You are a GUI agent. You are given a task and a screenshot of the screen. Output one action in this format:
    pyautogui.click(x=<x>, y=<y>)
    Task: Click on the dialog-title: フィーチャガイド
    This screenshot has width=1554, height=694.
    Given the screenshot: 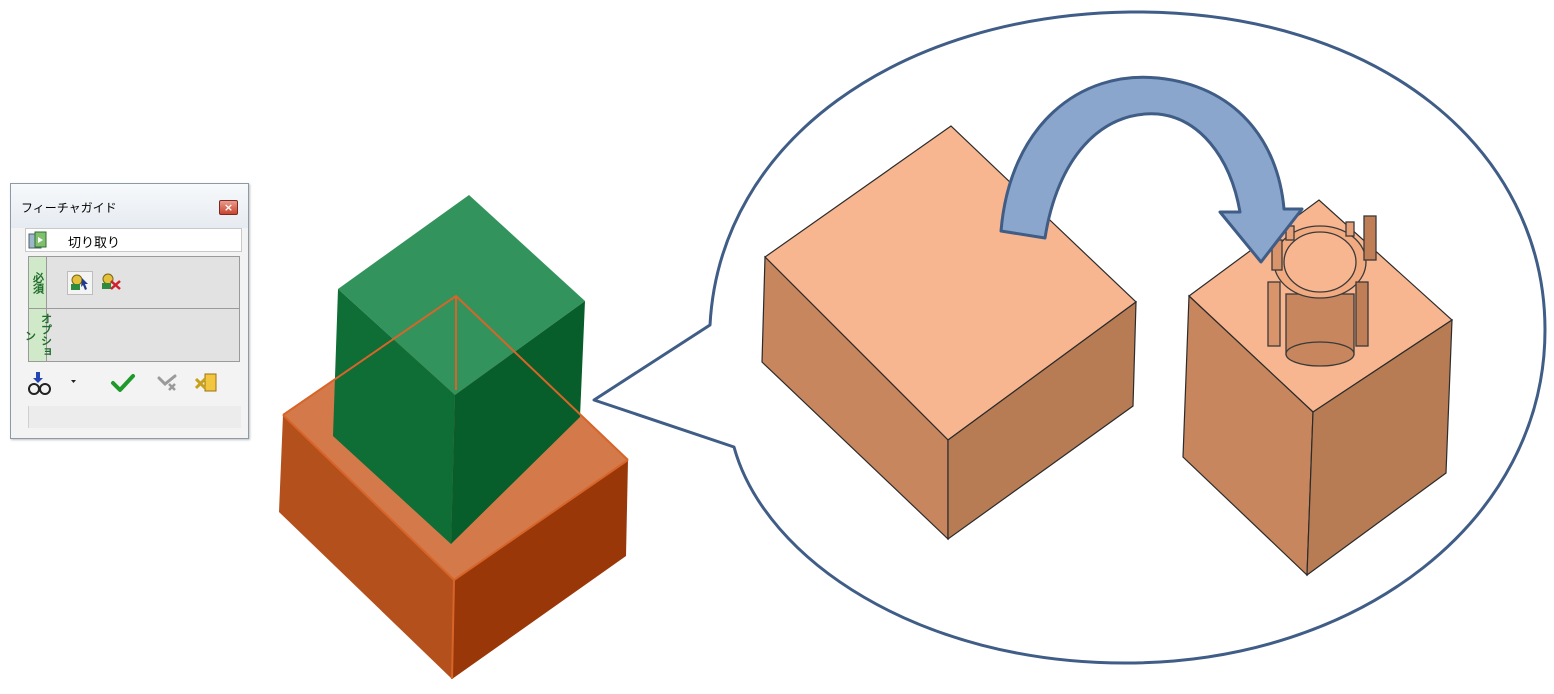 What is the action you would take?
    pyautogui.click(x=69, y=208)
    